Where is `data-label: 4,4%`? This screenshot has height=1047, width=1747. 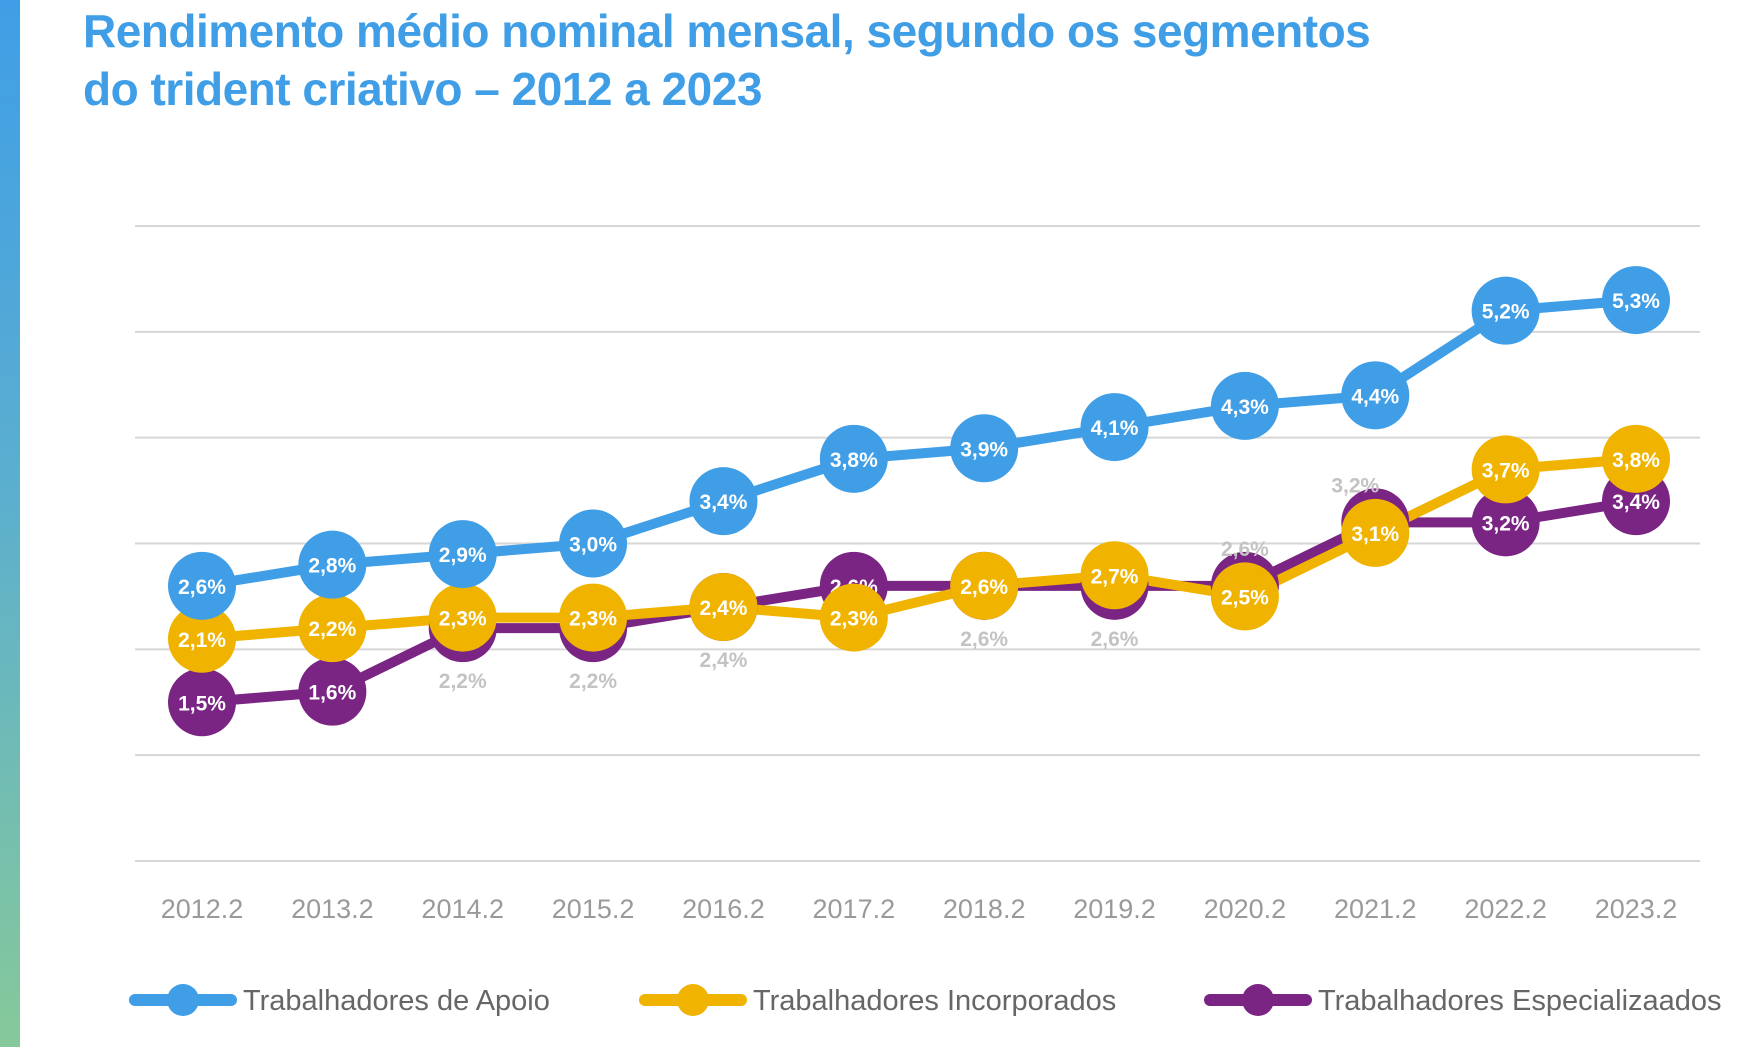 data-label: 4,4% is located at coordinates (1375, 396).